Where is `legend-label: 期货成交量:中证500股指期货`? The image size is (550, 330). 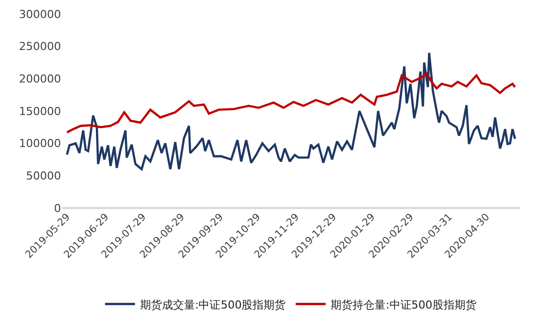
legend-label: 期货成交量:中证500股指期货 is located at coordinates (213, 305).